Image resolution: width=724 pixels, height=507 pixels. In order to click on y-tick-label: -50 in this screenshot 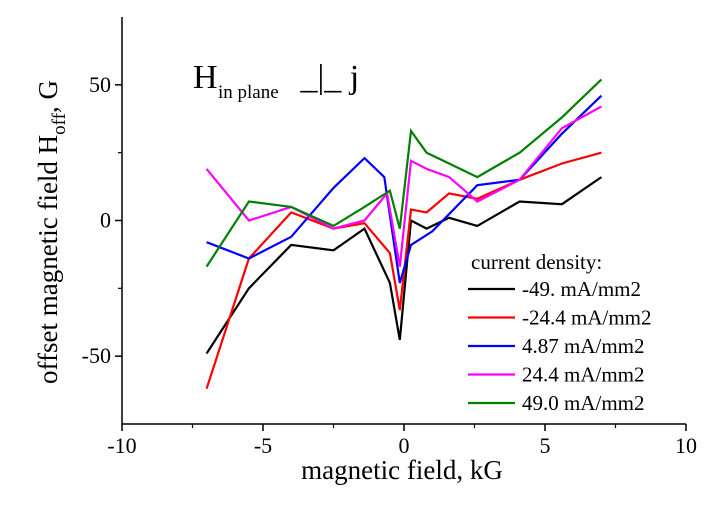, I will do `click(96, 355)`.